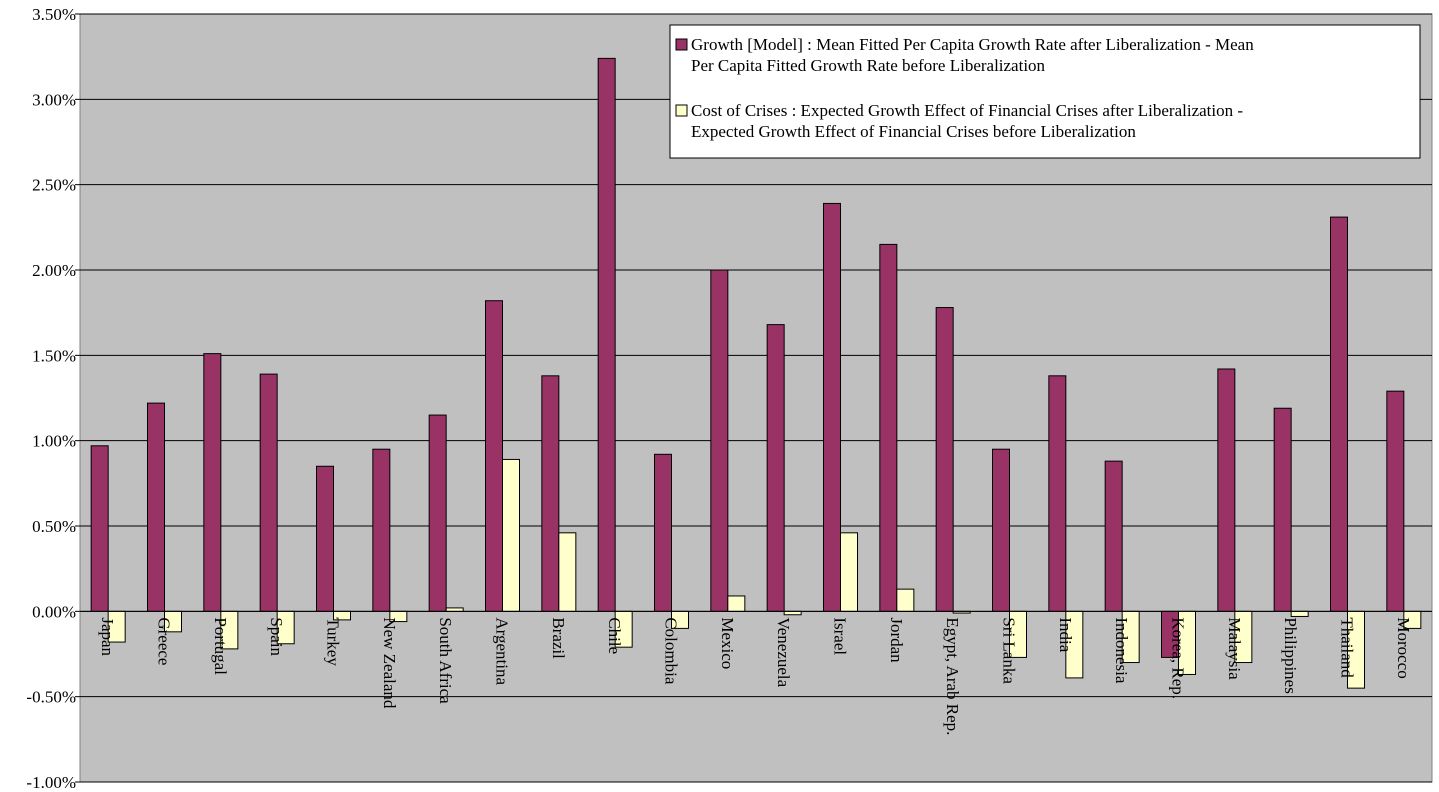 This screenshot has width=1439, height=792. I want to click on x-tick-label: Morocco, so click(1403, 647).